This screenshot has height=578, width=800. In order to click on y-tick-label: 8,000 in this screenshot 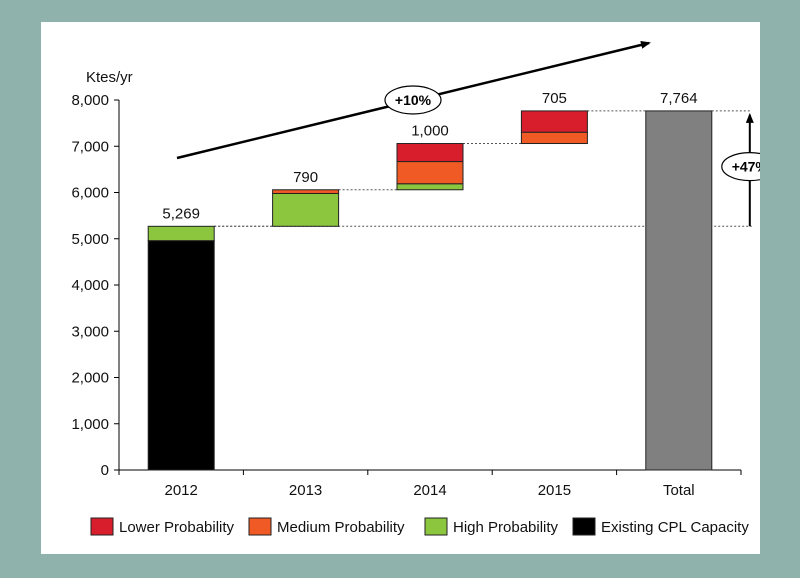, I will do `click(90, 100)`.